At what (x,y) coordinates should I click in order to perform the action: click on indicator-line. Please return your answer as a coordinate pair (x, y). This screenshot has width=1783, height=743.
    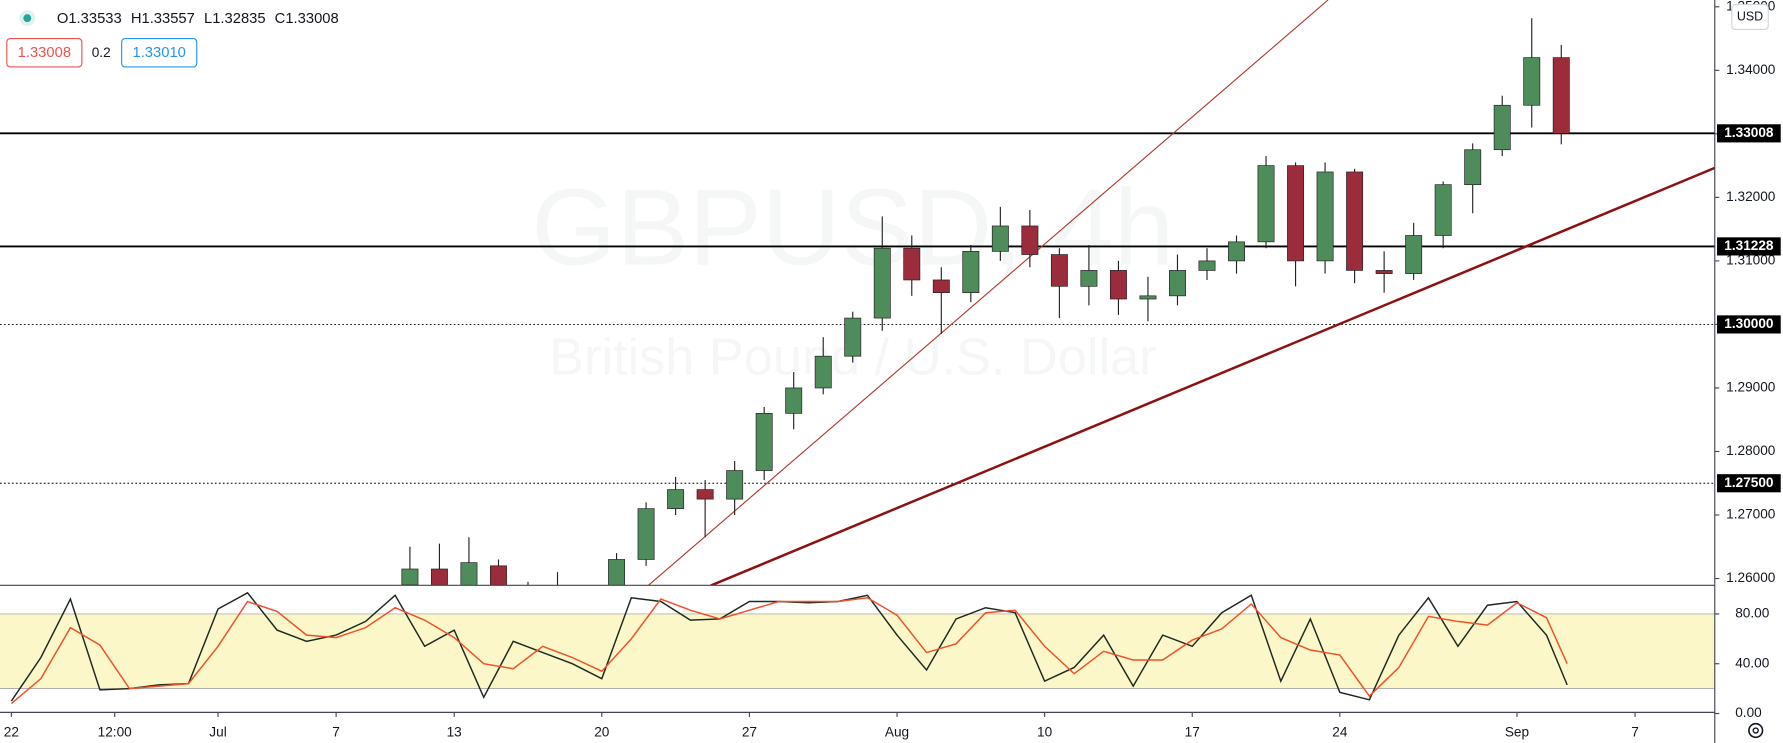
    Looking at the image, I should click on (789, 651).